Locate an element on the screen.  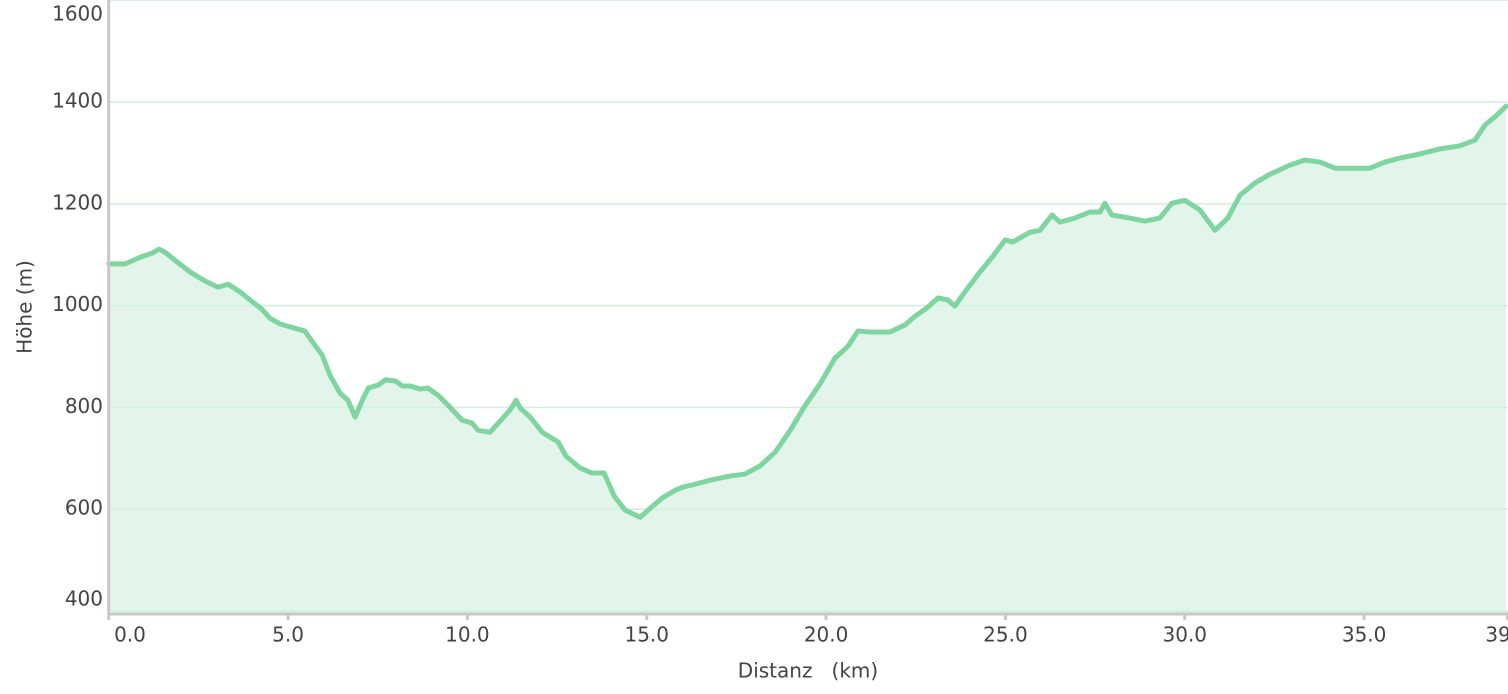
x-tick-label: 10.0 is located at coordinates (467, 635).